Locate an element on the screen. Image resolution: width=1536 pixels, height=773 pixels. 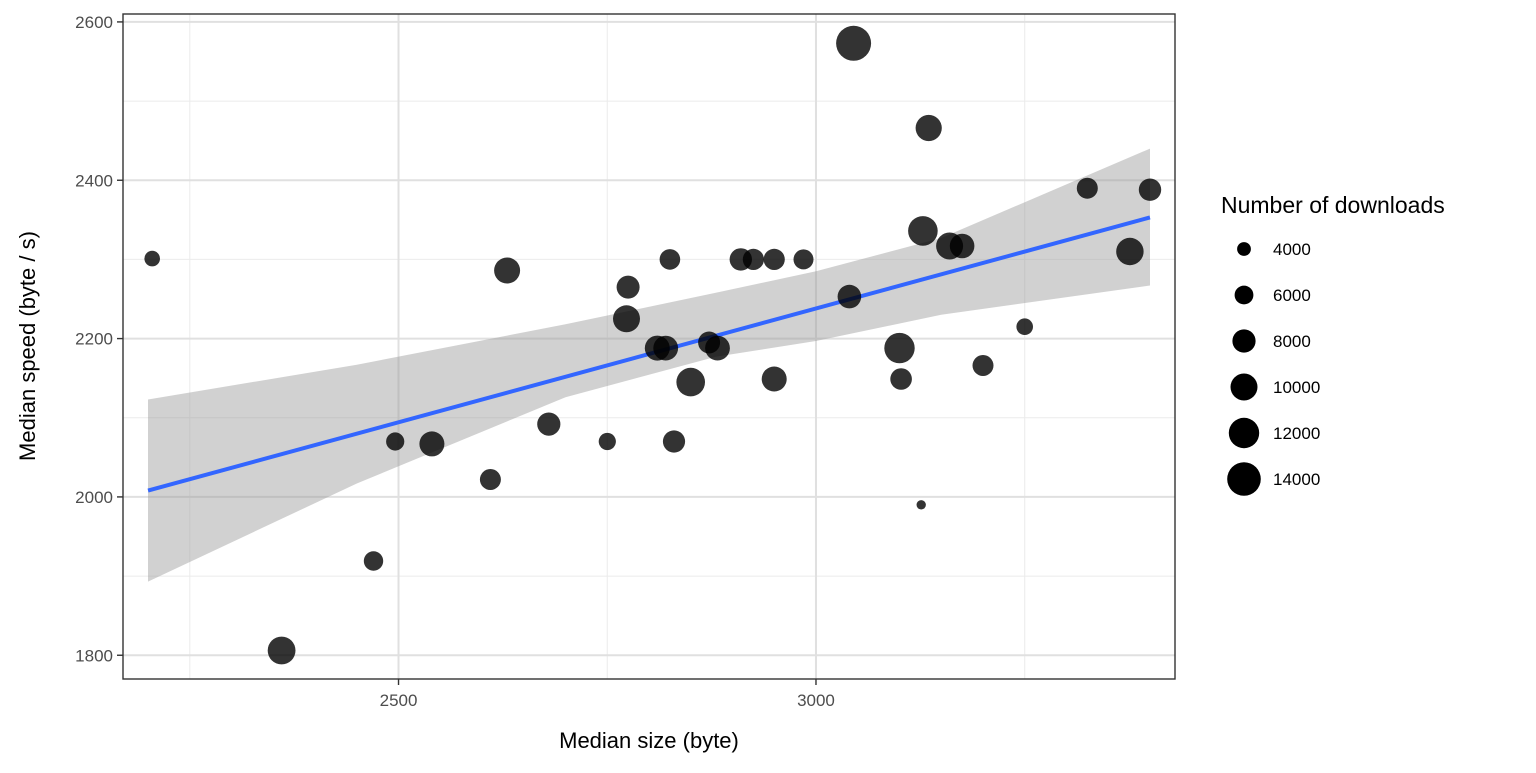
y-tick-label: 2600 is located at coordinates (94, 22).